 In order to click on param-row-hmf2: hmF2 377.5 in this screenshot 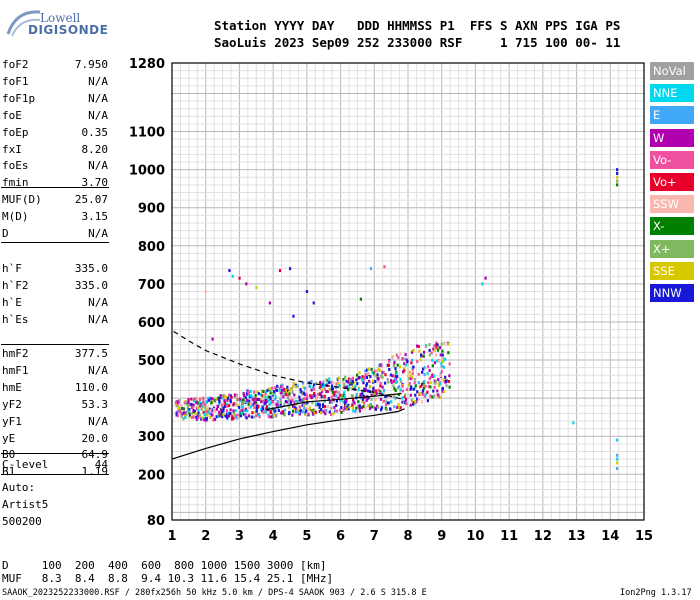, I will do `click(55, 355)`.